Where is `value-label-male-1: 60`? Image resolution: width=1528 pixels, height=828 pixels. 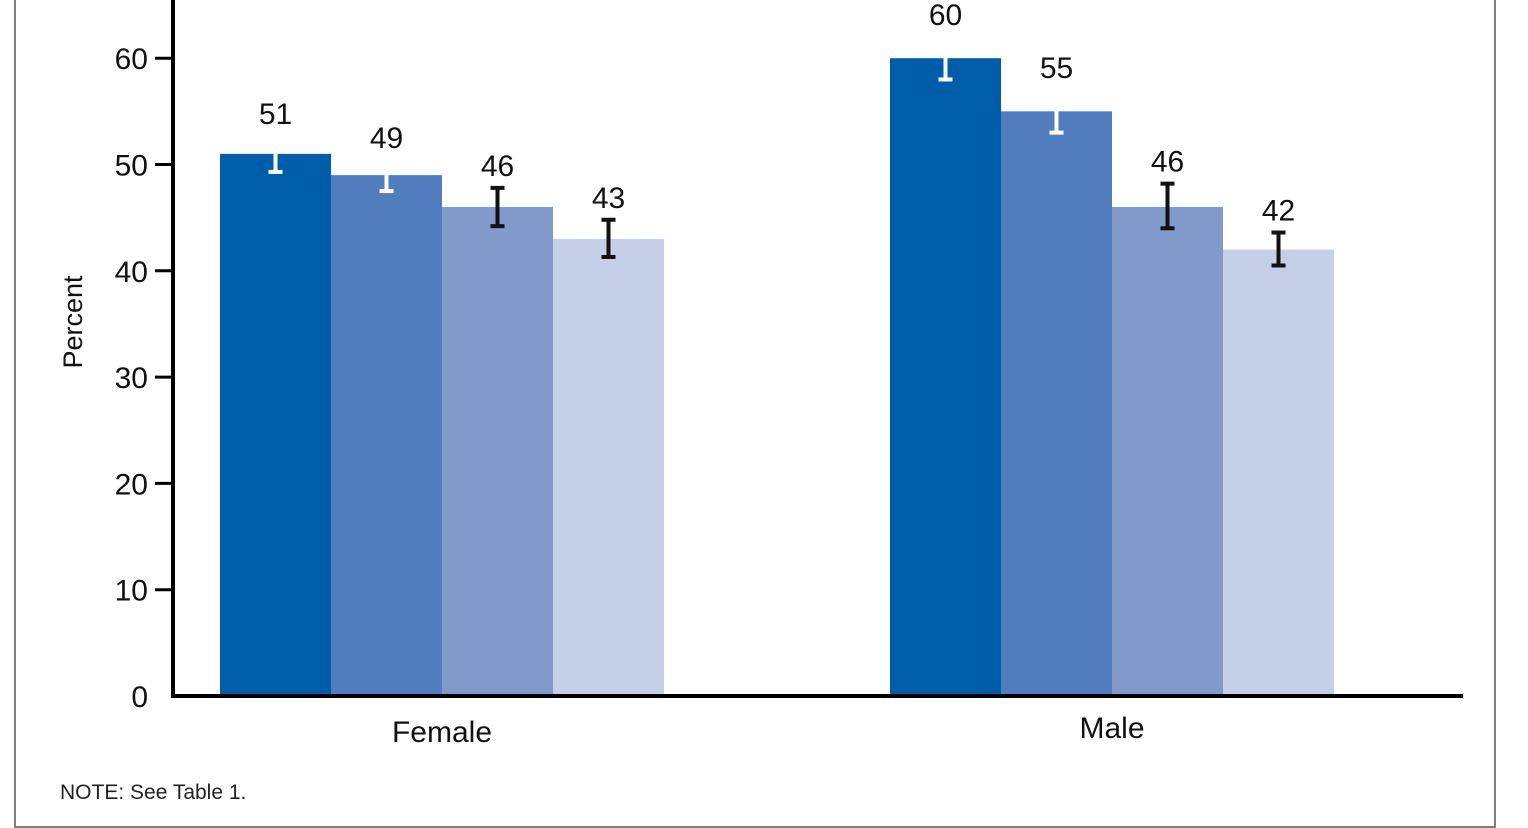 value-label-male-1: 60 is located at coordinates (945, 16).